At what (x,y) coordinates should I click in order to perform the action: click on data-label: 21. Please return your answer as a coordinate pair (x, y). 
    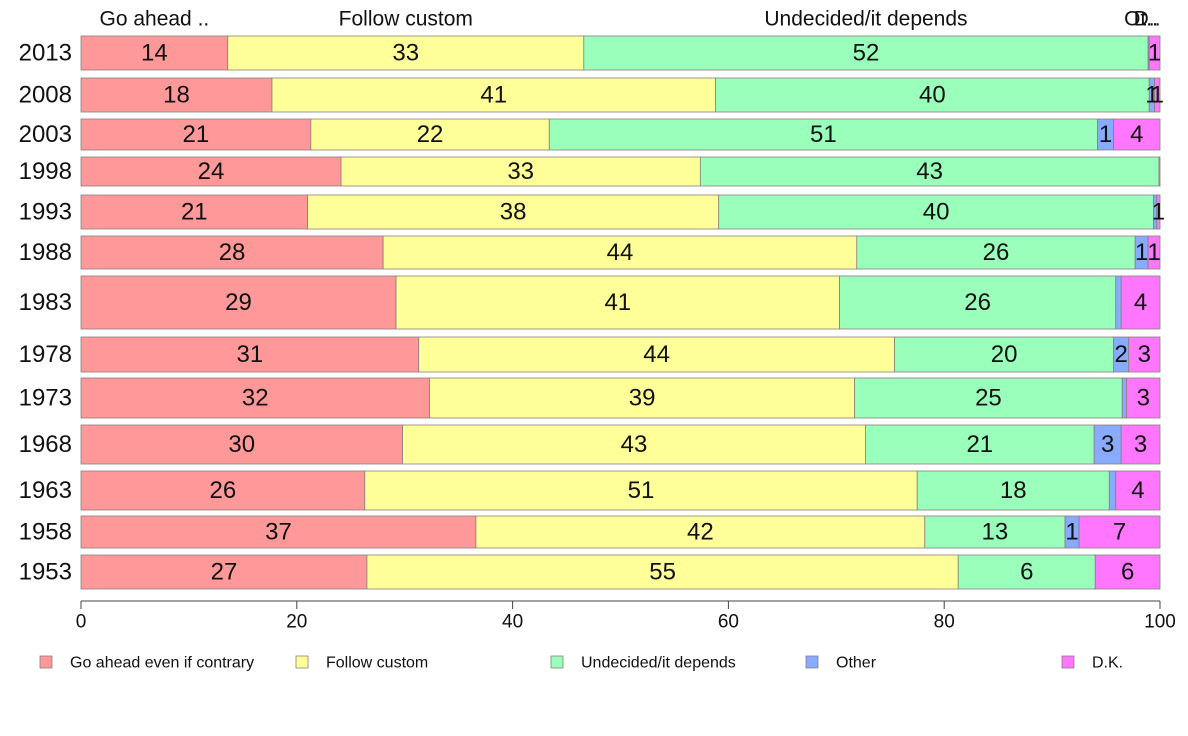
    Looking at the image, I should click on (196, 134).